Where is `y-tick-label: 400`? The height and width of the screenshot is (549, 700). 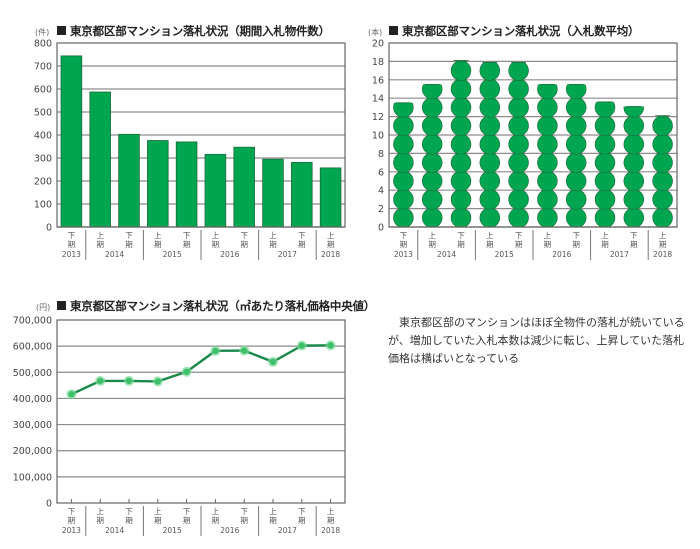 y-tick-label: 400 is located at coordinates (43, 136).